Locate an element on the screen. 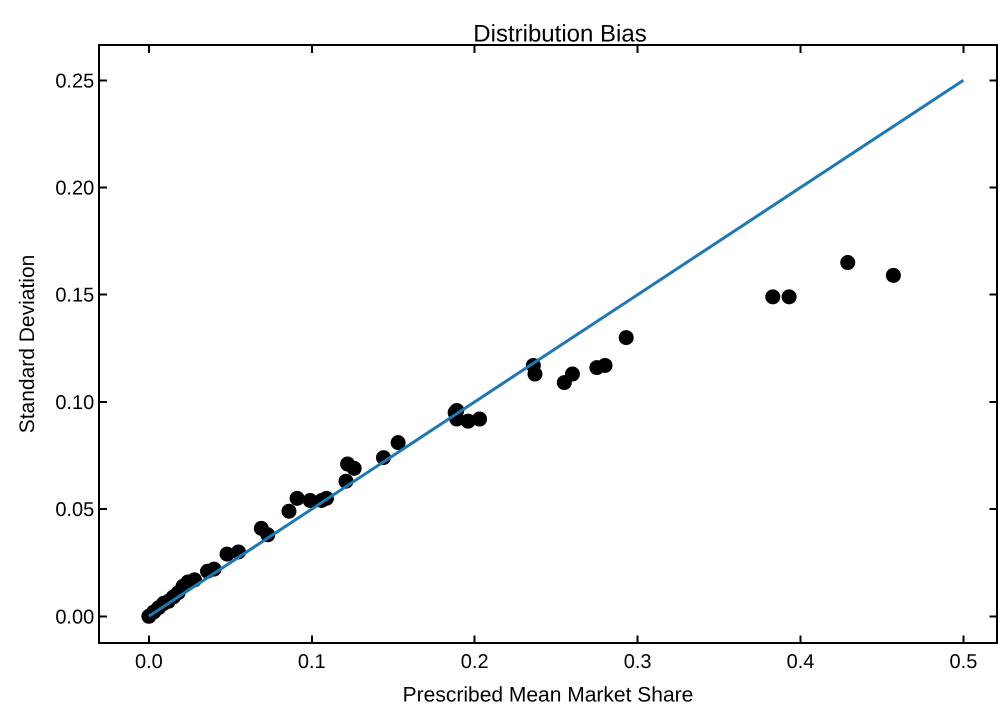 Image resolution: width=1000 pixels, height=712 pixels. x-tick-label: 0.1 is located at coordinates (312, 661).